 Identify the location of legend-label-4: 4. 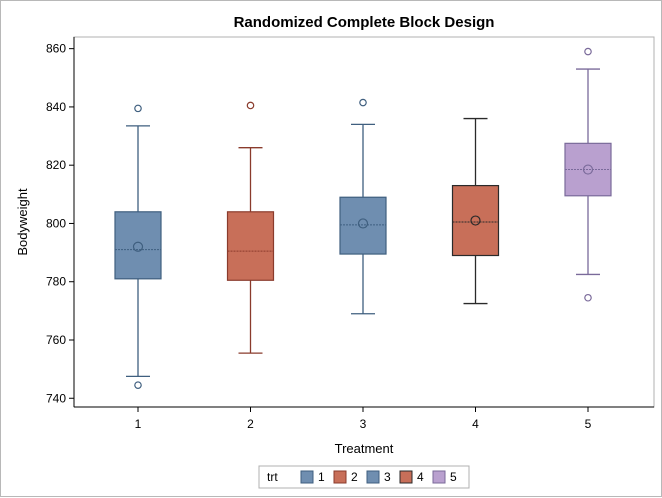
(420, 477).